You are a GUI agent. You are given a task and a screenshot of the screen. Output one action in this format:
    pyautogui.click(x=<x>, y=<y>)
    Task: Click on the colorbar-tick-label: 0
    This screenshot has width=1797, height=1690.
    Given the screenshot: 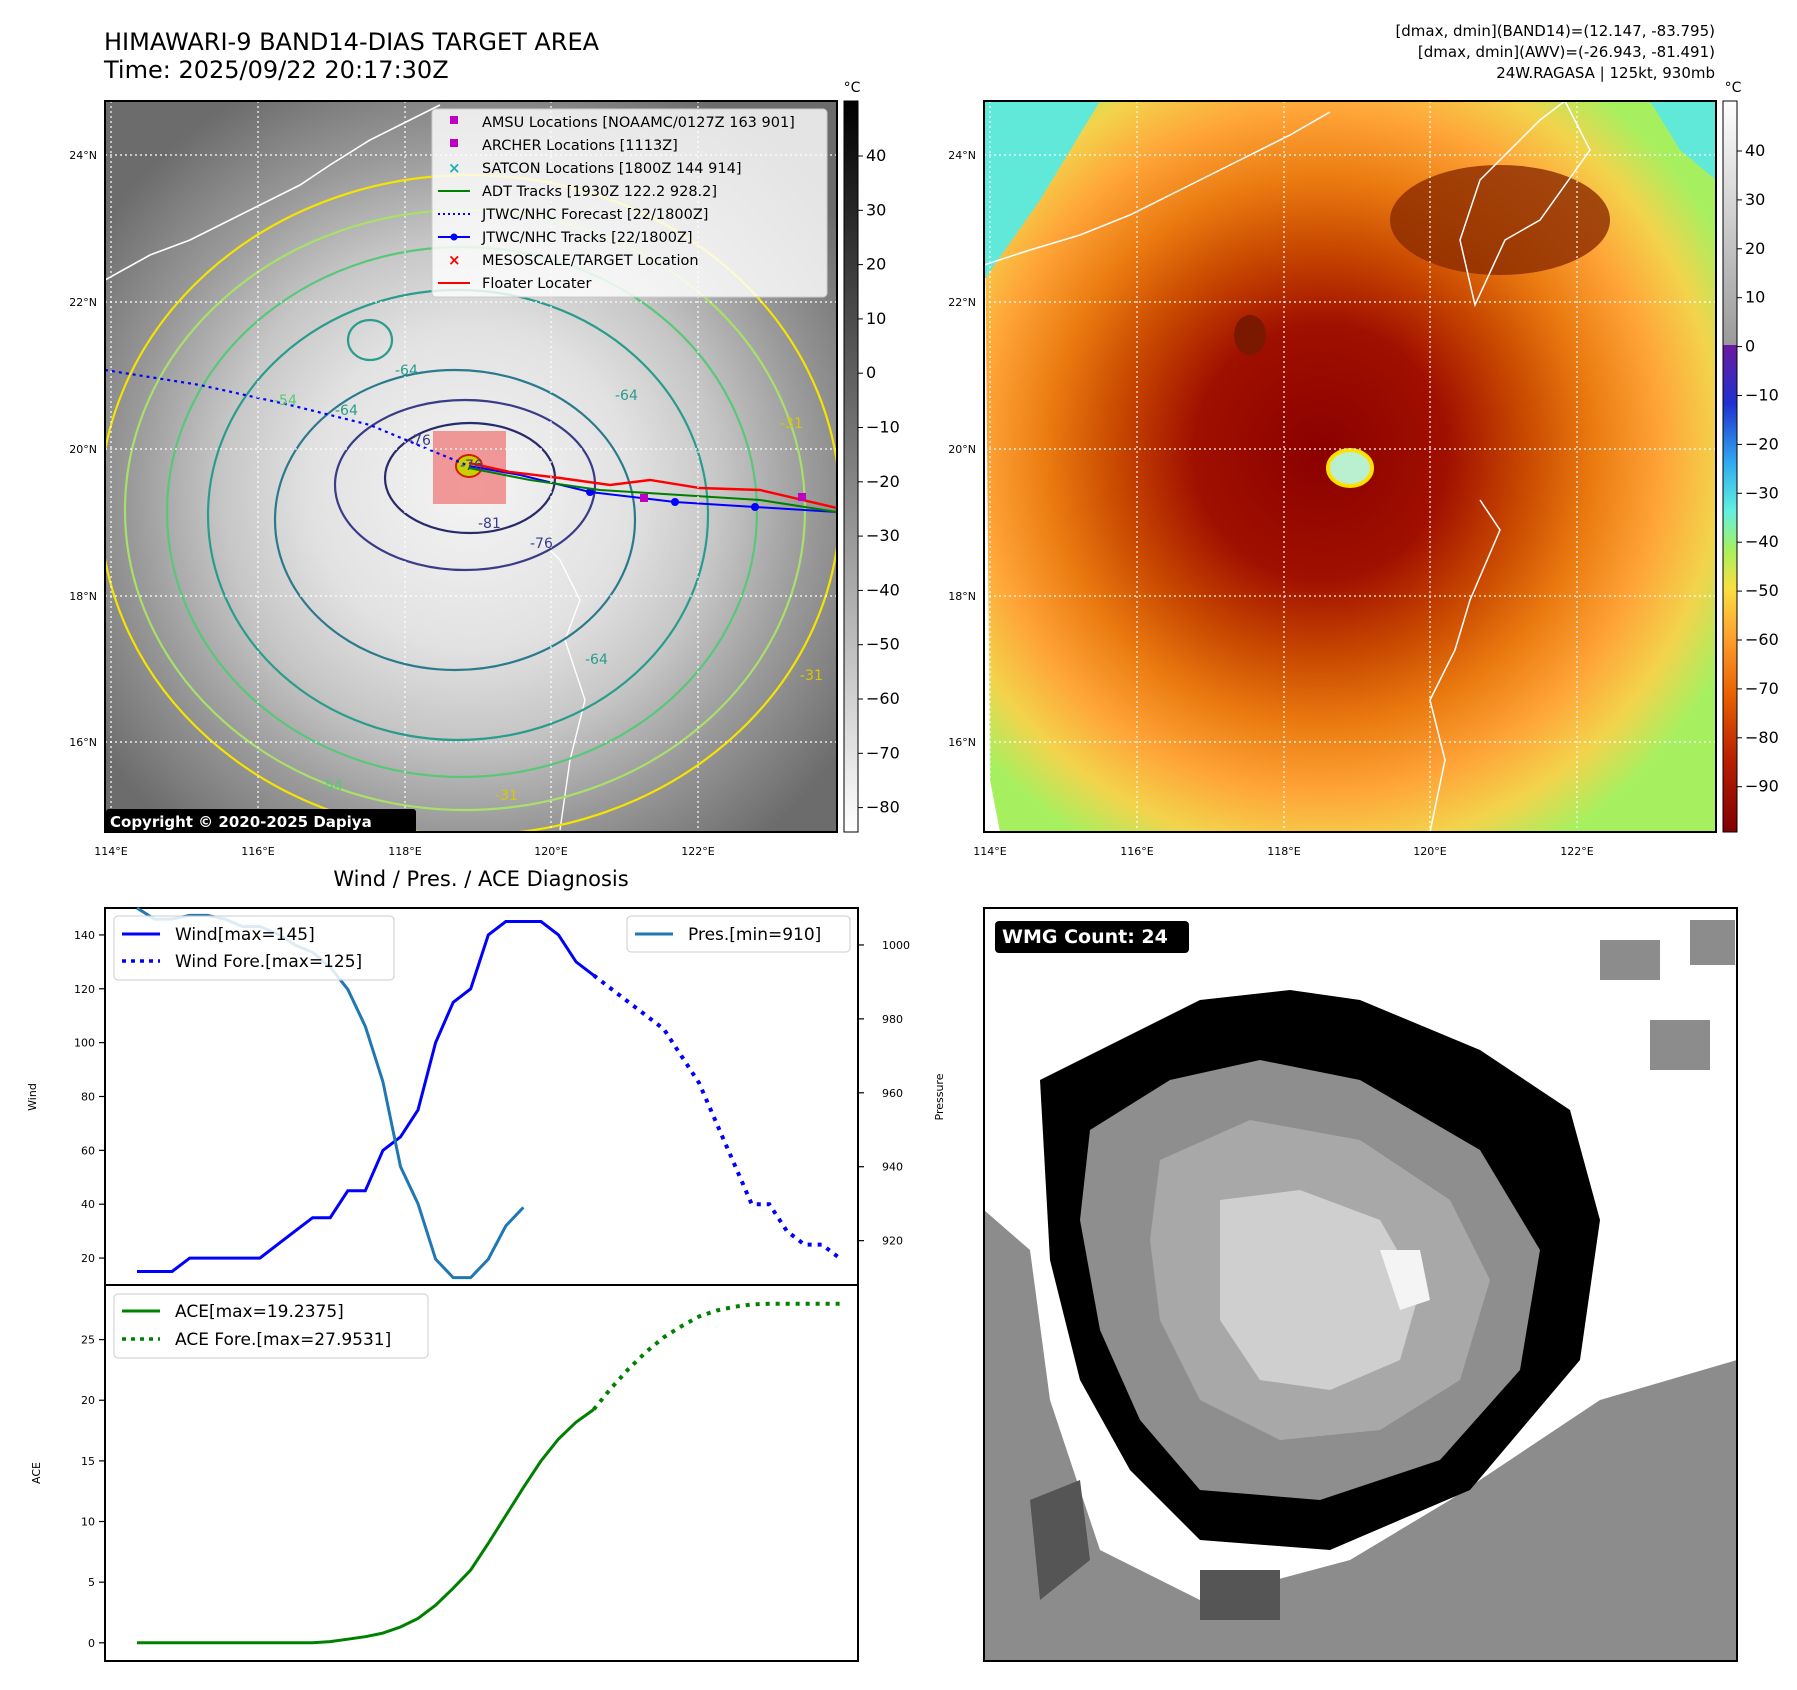 What is the action you would take?
    pyautogui.click(x=871, y=372)
    